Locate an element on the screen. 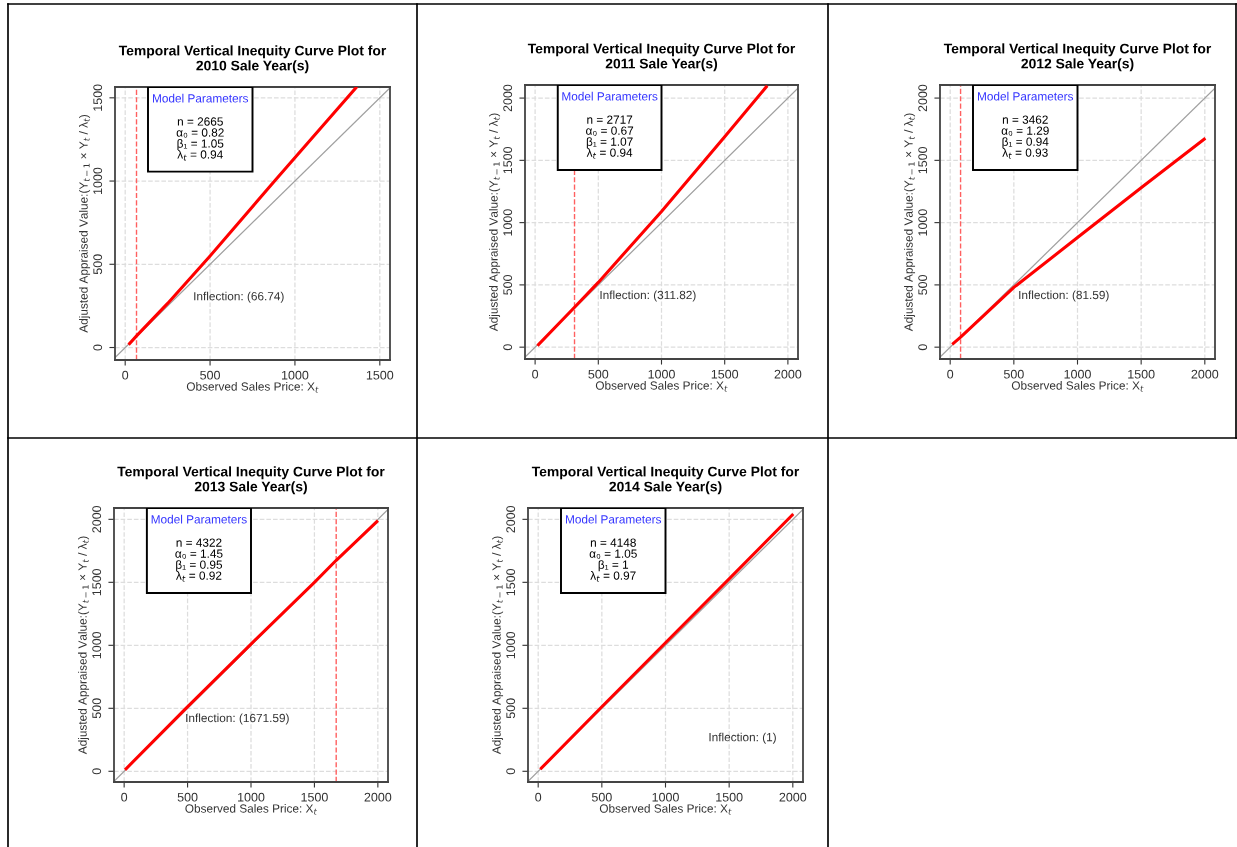  annotation: n = 3462 α₀ = 1.29 β₁ = 0.94 λ$_{t}$ = 0.93 is located at coordinates (1025, 137).